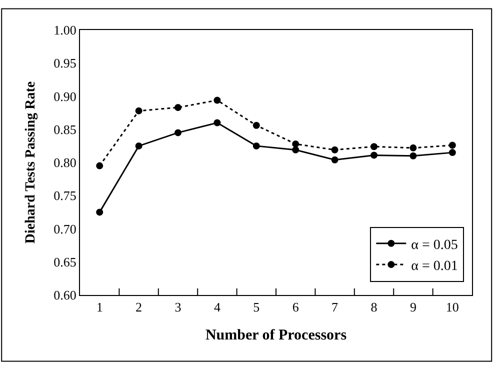 The image size is (502, 365). I want to click on y-tick-label: 0.90, so click(65, 96).